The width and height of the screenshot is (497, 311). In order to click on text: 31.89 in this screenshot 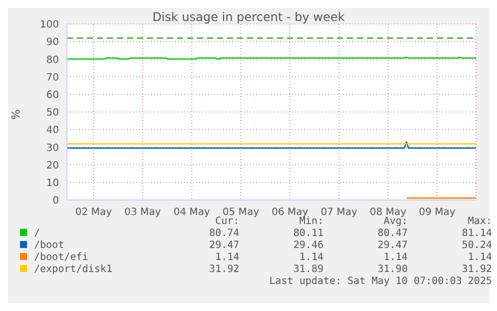, I will do `click(308, 270)`.